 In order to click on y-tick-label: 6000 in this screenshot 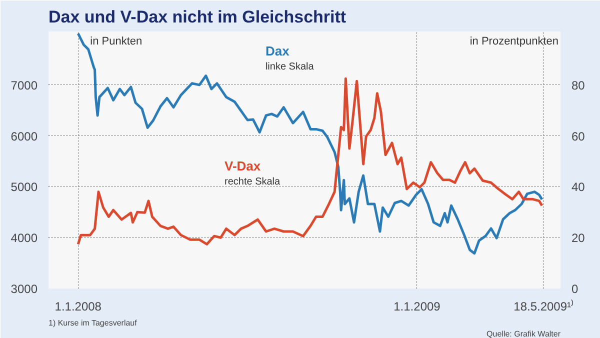, I will do `click(24, 136)`.